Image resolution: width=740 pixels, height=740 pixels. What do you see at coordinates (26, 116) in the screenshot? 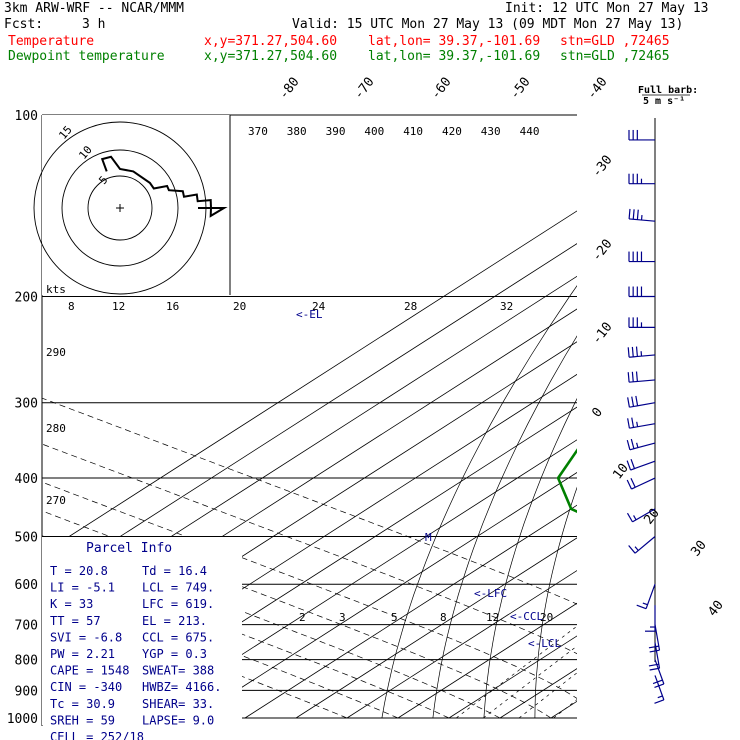
I see `pressure-label-100: 100` at bounding box center [26, 116].